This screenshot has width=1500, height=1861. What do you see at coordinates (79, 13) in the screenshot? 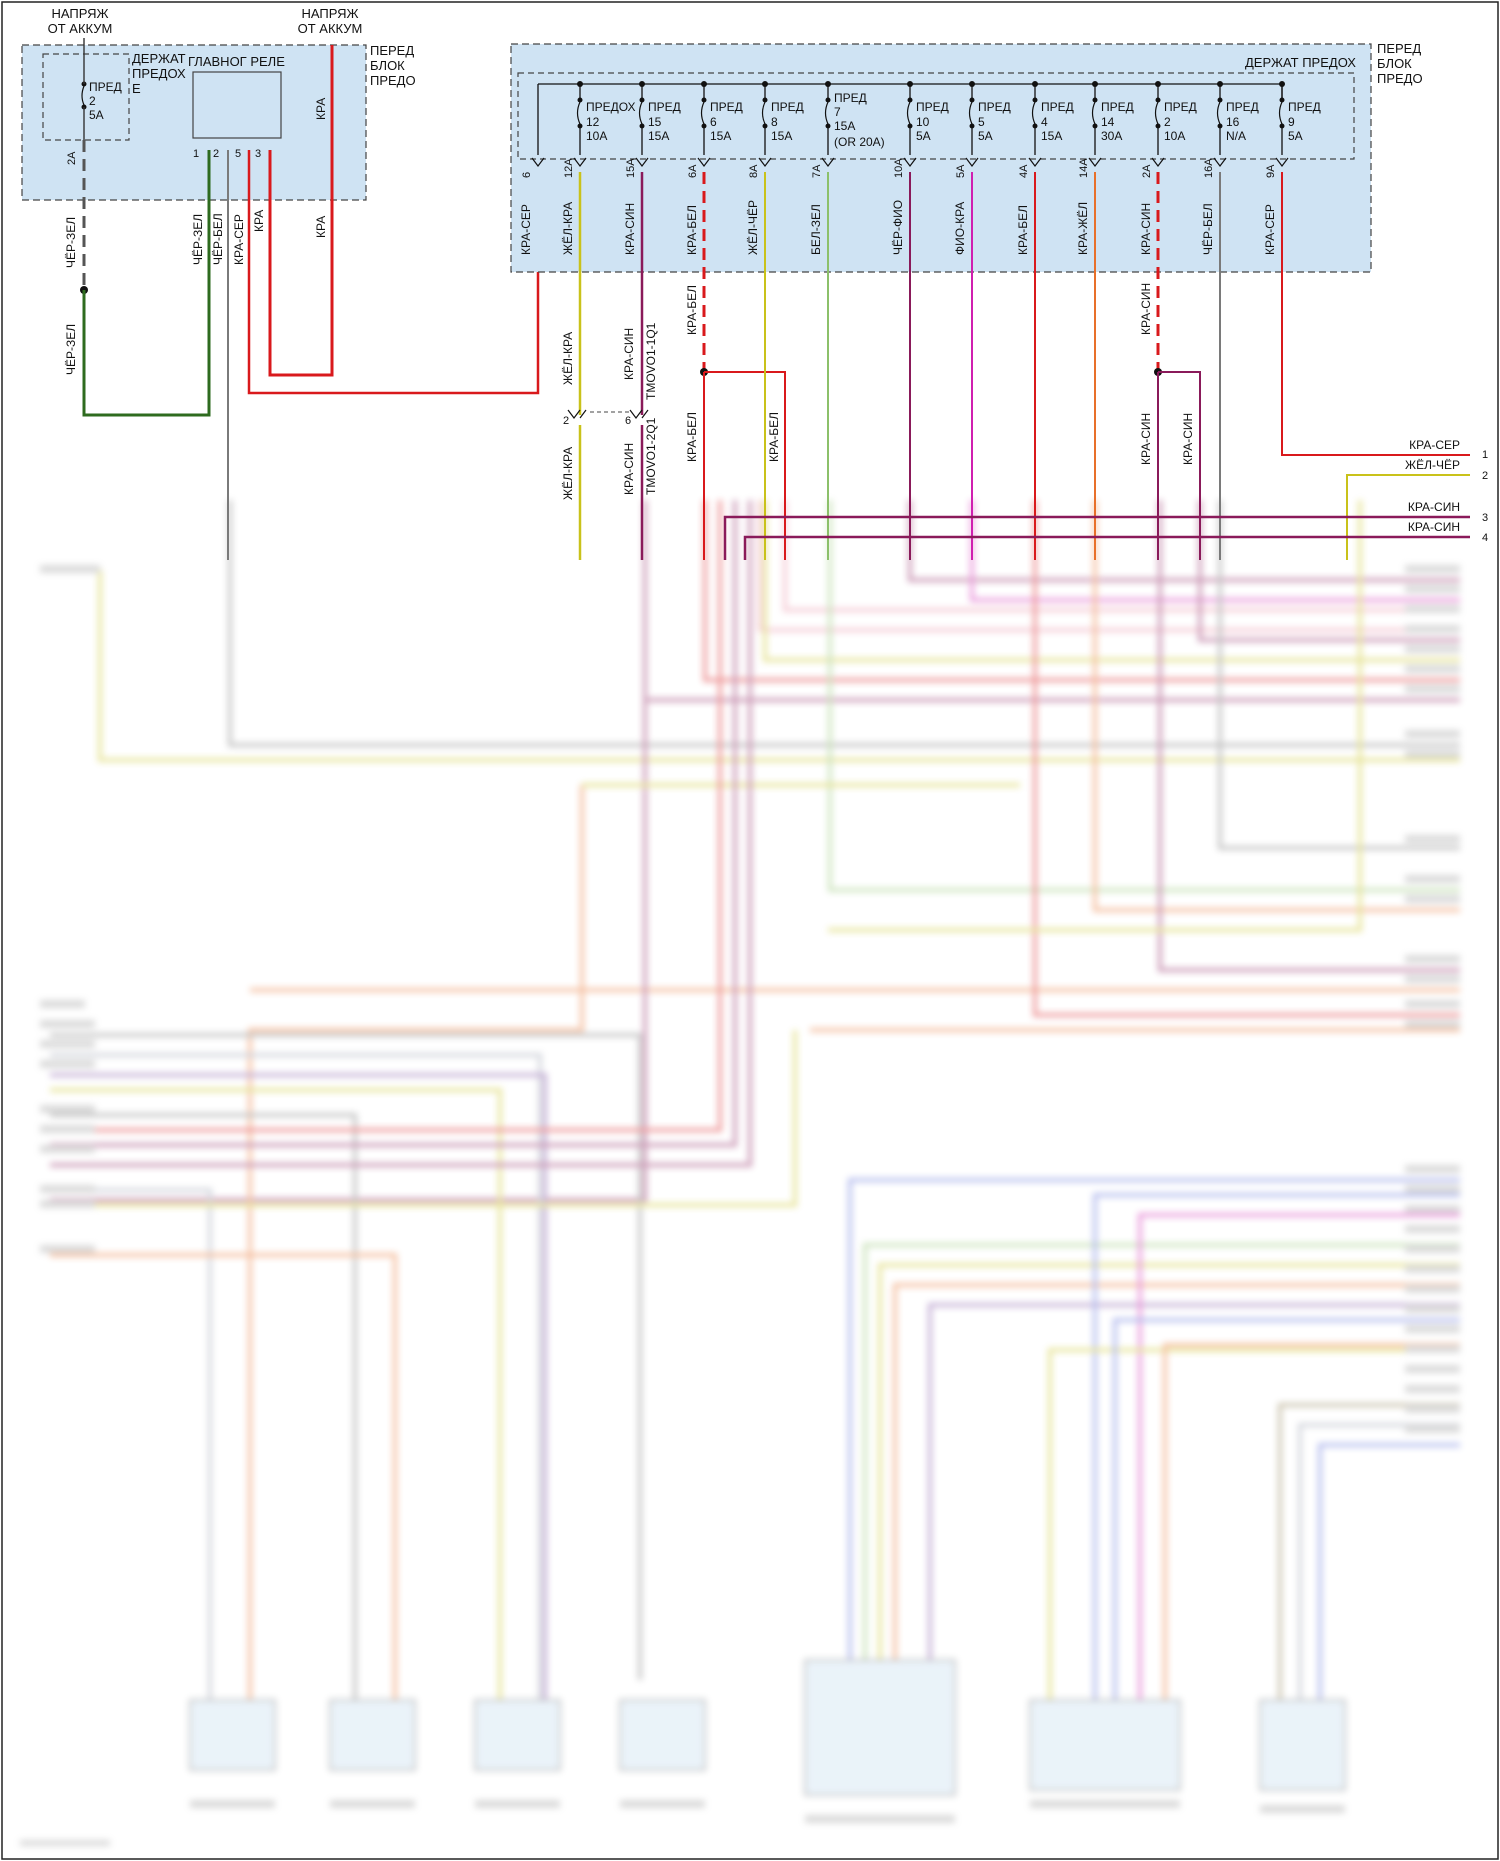
I see `supply-label-left-1: НАПРЯЖ` at bounding box center [79, 13].